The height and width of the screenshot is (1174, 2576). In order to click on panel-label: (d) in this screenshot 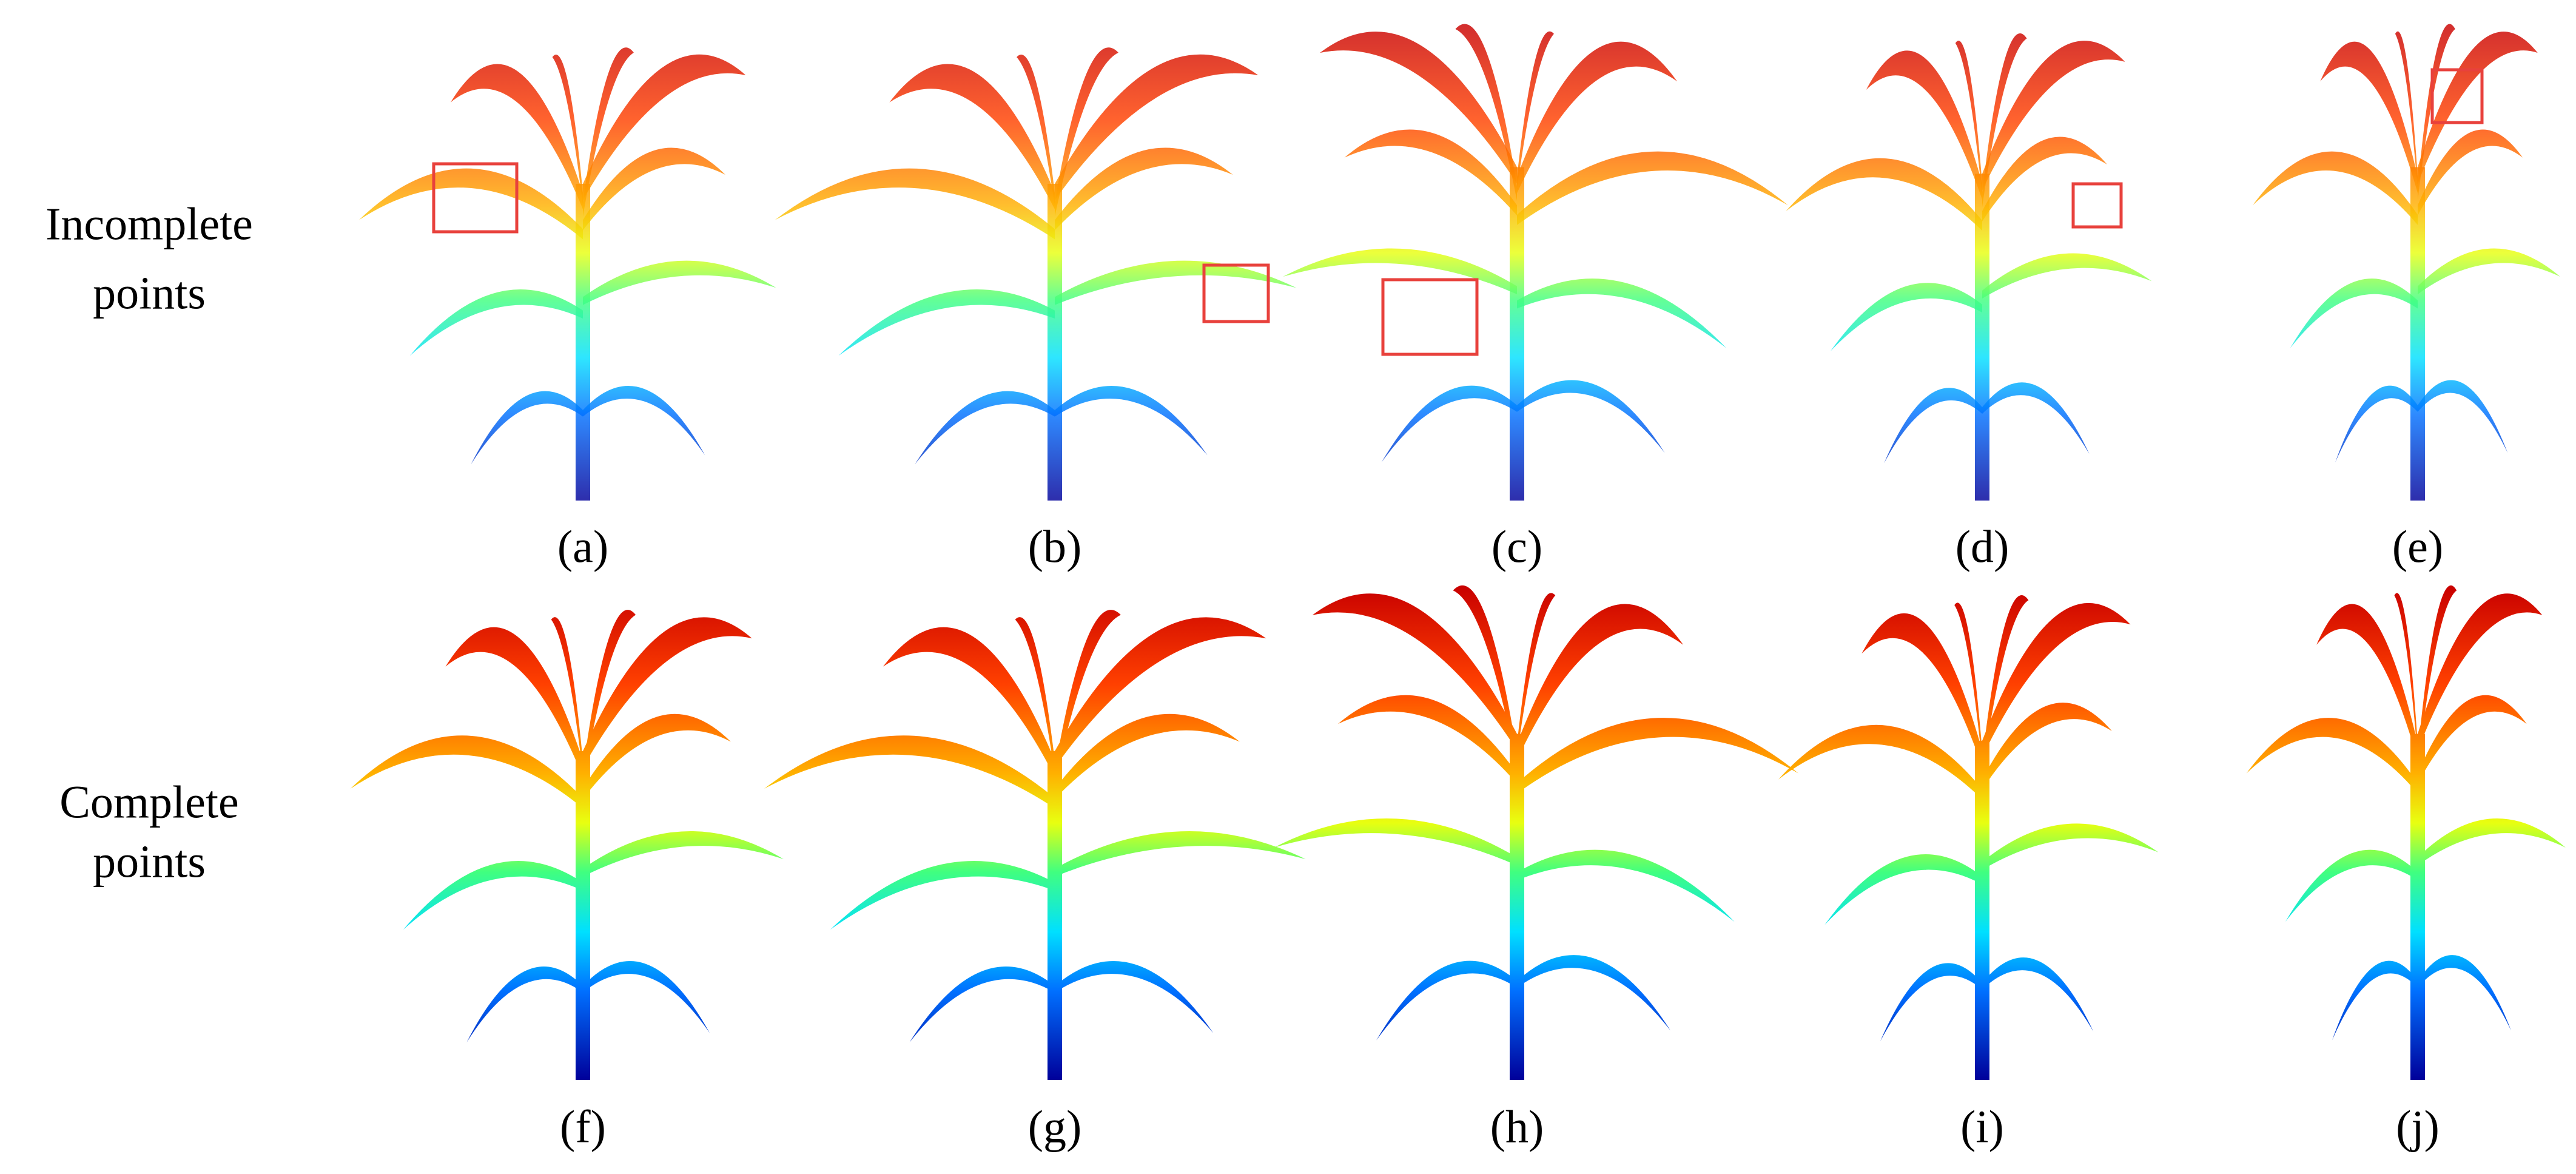, I will do `click(1982, 546)`.